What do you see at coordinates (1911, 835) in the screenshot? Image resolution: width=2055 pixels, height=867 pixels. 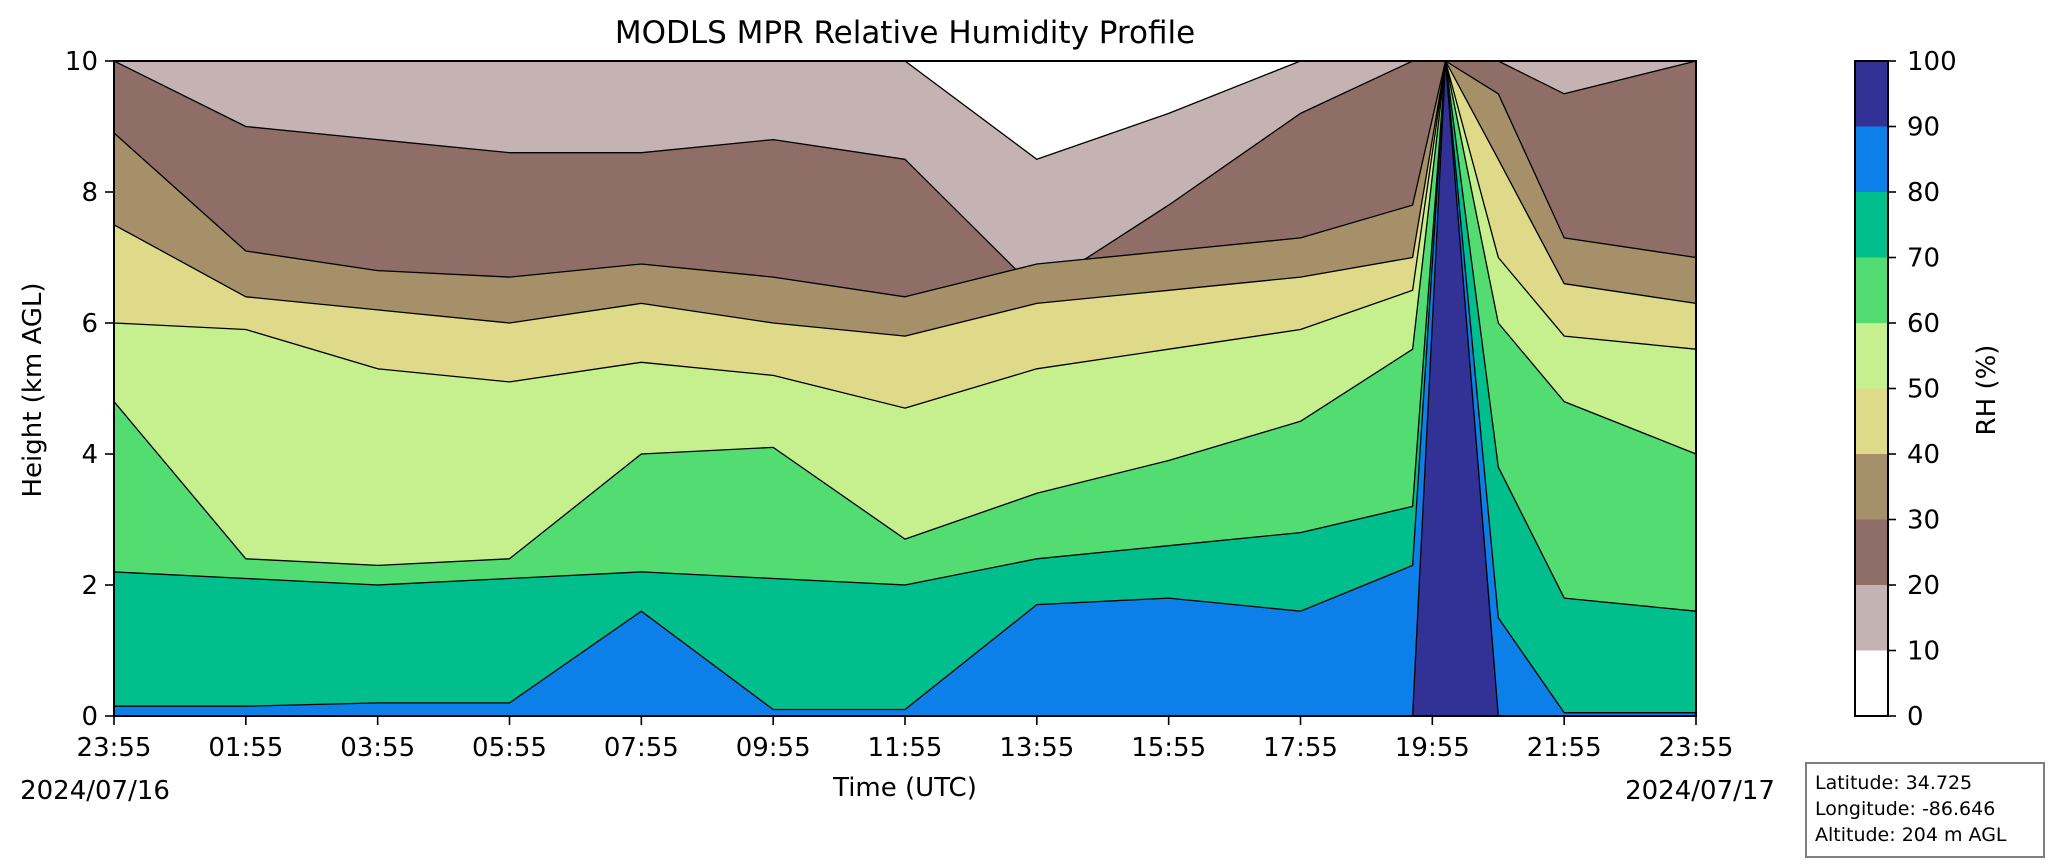 I see `altitude-text: Altitude: 204 m AGL` at bounding box center [1911, 835].